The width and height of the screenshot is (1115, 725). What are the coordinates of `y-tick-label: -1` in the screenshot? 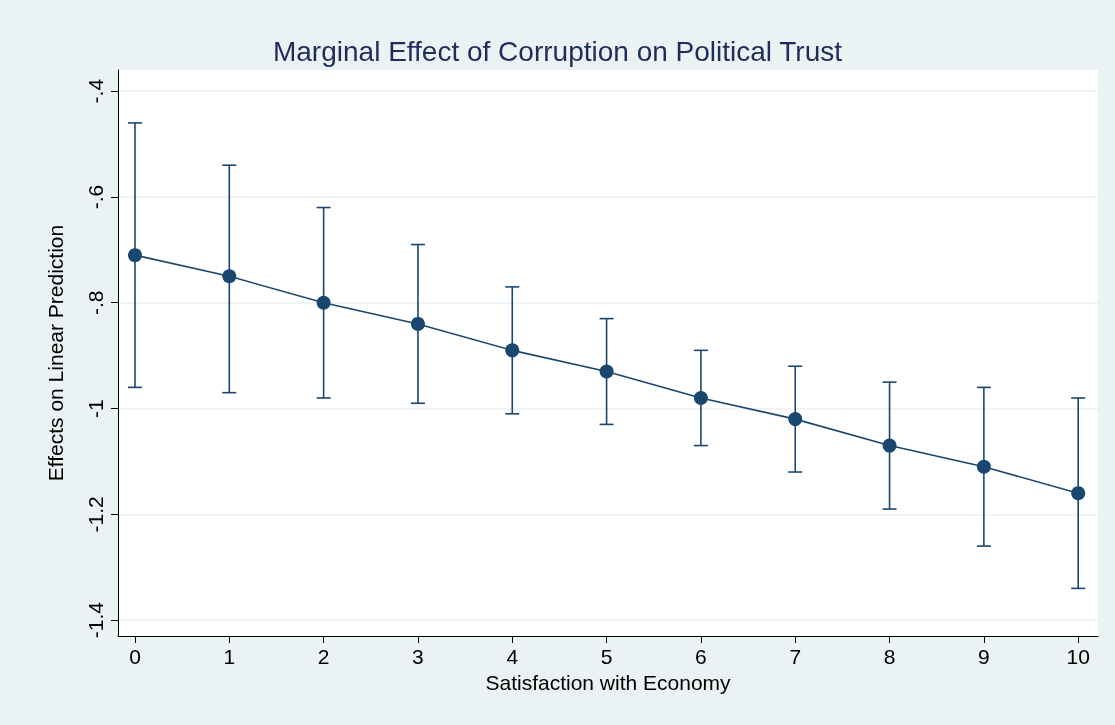 It's located at (95, 408).